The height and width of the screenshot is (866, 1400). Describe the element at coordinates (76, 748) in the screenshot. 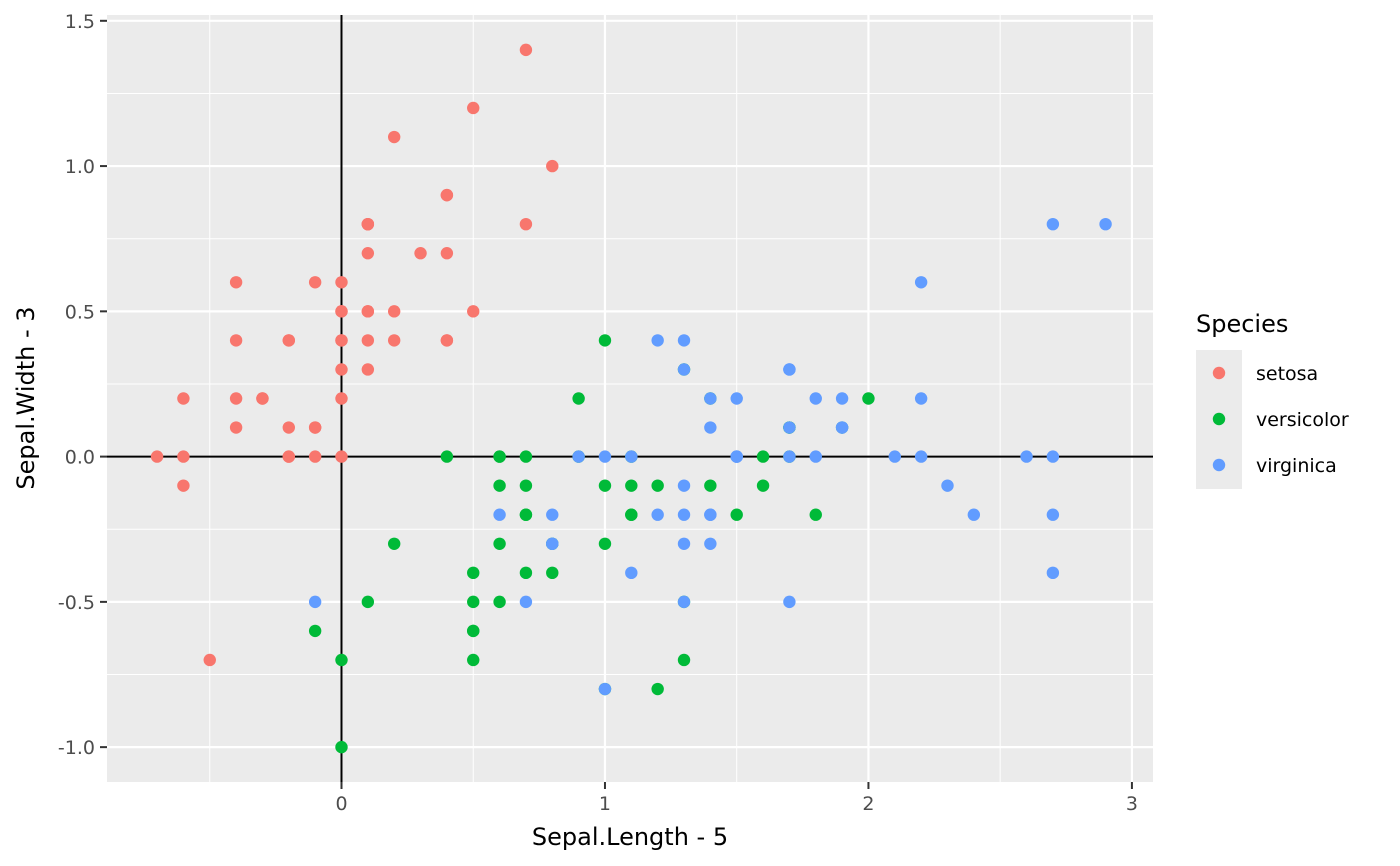

I see `y-tick-label: -1.0` at that location.